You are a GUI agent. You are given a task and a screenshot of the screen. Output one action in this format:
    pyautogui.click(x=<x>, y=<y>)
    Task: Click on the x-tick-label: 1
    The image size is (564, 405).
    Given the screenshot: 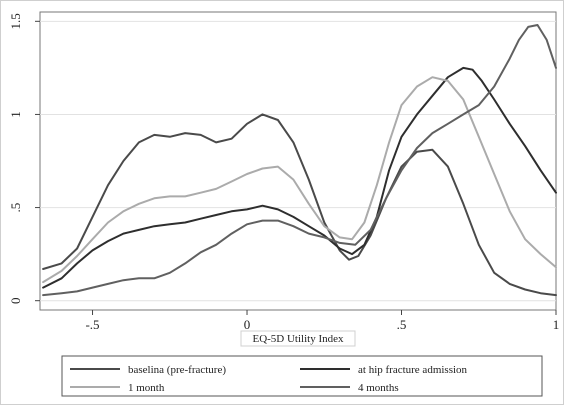 What is the action you would take?
    pyautogui.click(x=556, y=324)
    